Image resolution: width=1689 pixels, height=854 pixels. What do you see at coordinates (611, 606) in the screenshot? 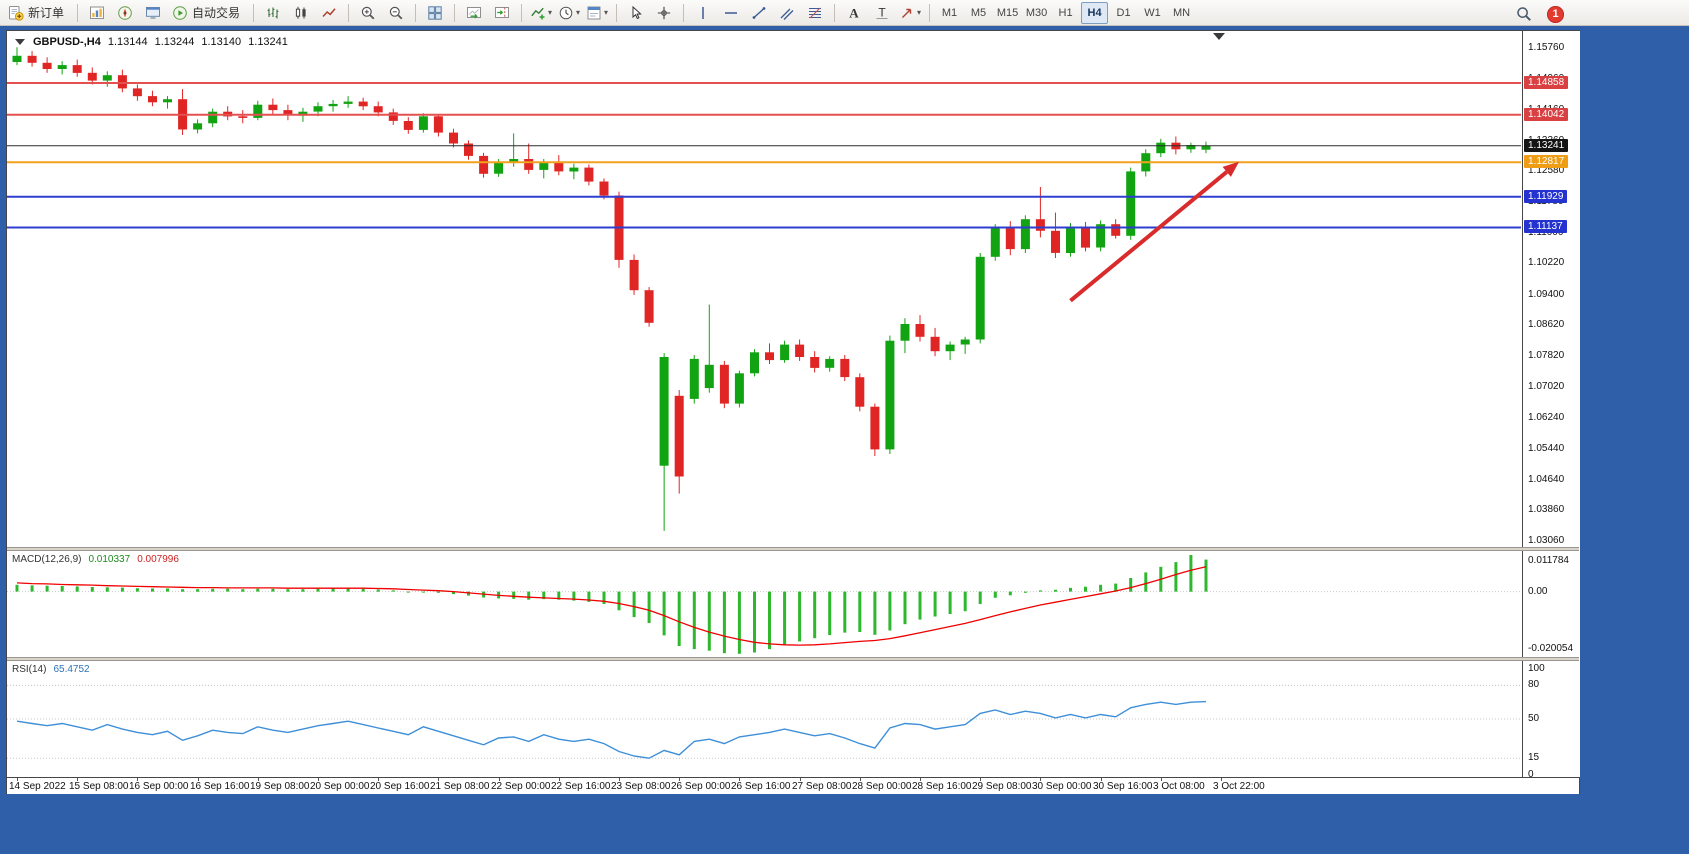
I see `macd-signal-line` at bounding box center [611, 606].